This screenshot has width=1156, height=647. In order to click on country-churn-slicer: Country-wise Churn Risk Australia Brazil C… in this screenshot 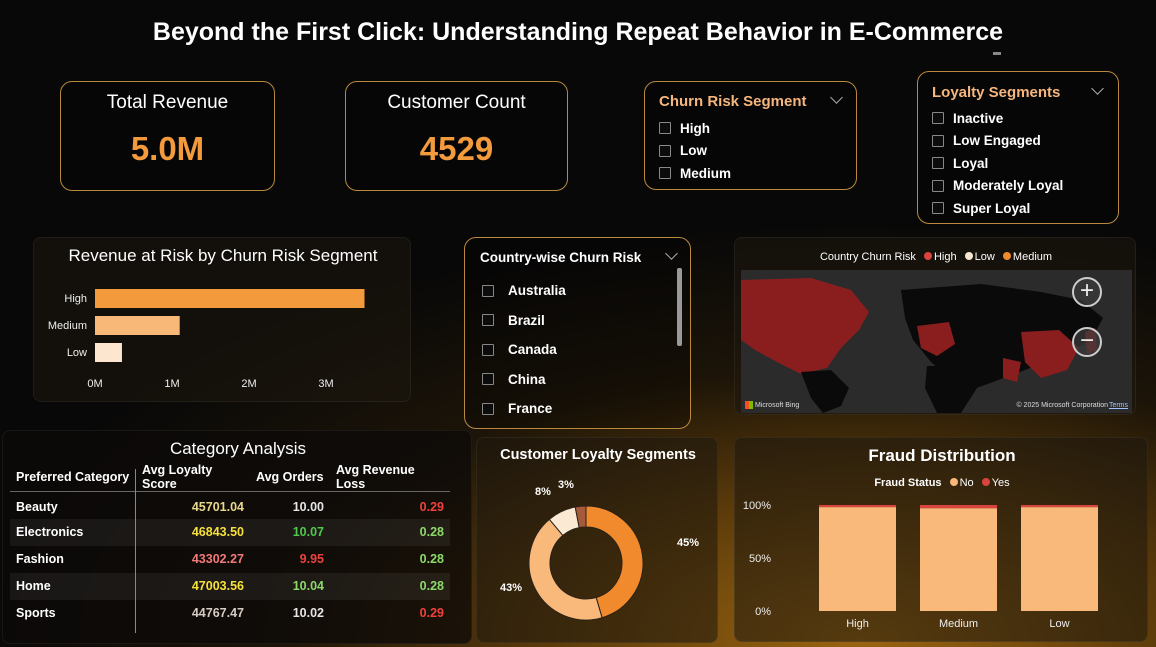, I will do `click(577, 333)`.